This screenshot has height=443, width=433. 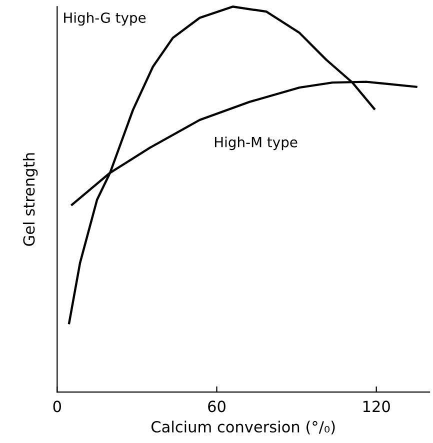 What do you see at coordinates (243, 427) in the screenshot?
I see `x-axis-title: Calcium conversion (°/₀)` at bounding box center [243, 427].